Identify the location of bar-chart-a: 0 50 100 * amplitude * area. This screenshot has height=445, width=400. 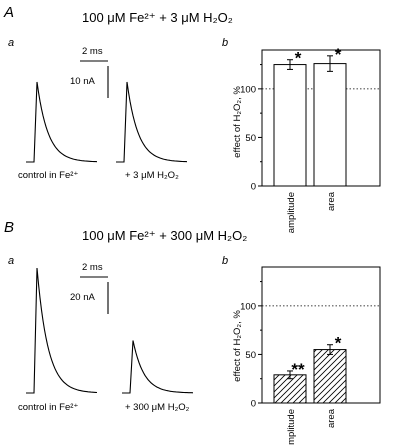
(310, 139).